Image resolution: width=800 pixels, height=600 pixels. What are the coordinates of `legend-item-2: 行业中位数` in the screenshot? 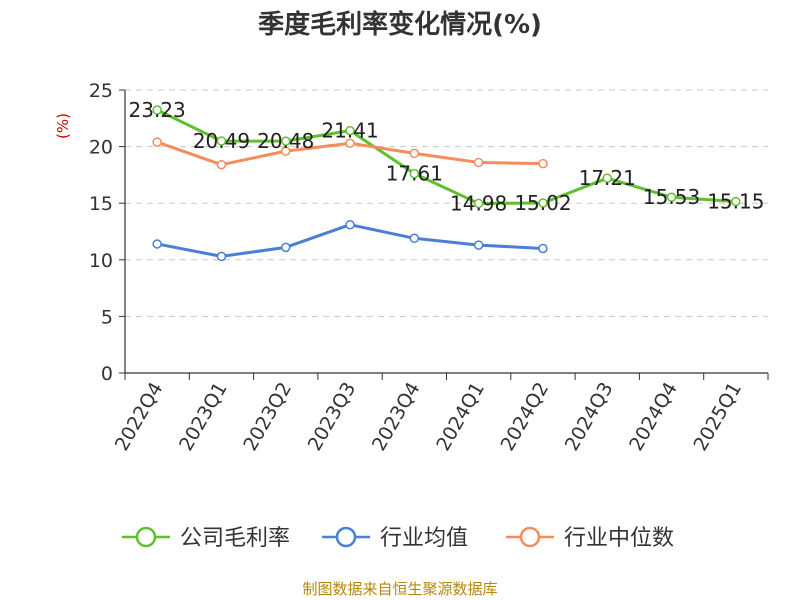 It's located at (590, 538).